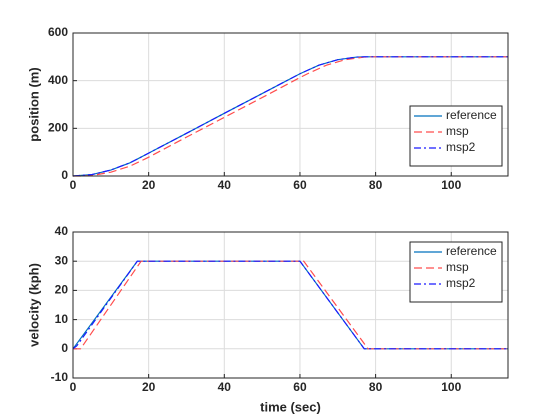 Image resolution: width=560 pixels, height=420 pixels. I want to click on x-axis-label: time (sec), so click(290, 406).